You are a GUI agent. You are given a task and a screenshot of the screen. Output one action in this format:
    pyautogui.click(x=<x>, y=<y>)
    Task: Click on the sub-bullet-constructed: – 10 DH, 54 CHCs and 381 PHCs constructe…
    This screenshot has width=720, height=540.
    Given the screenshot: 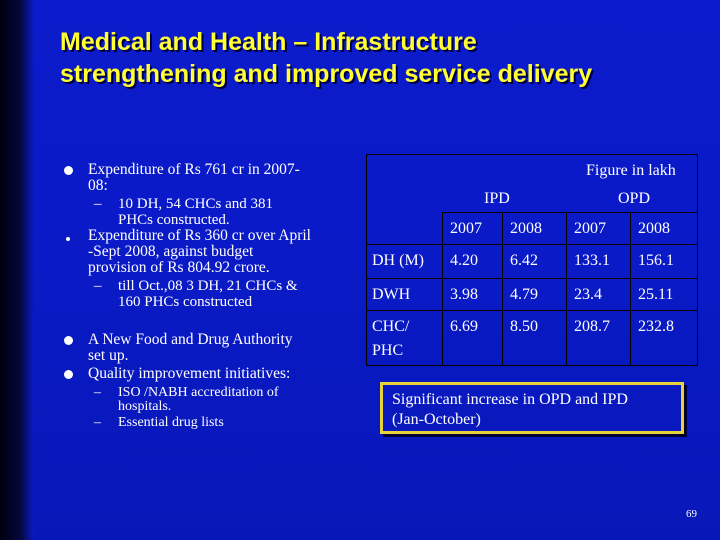 What is the action you would take?
    pyautogui.click(x=212, y=212)
    